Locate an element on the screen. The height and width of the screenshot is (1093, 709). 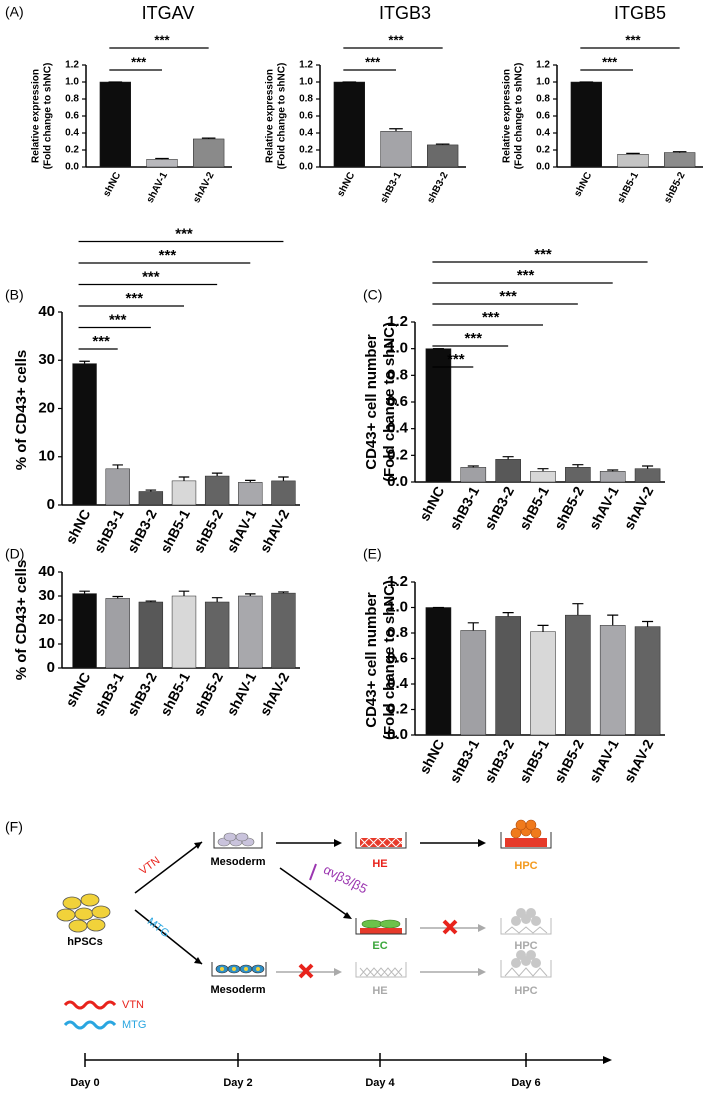
y-tick-label: 30 is located at coordinates (46, 595).